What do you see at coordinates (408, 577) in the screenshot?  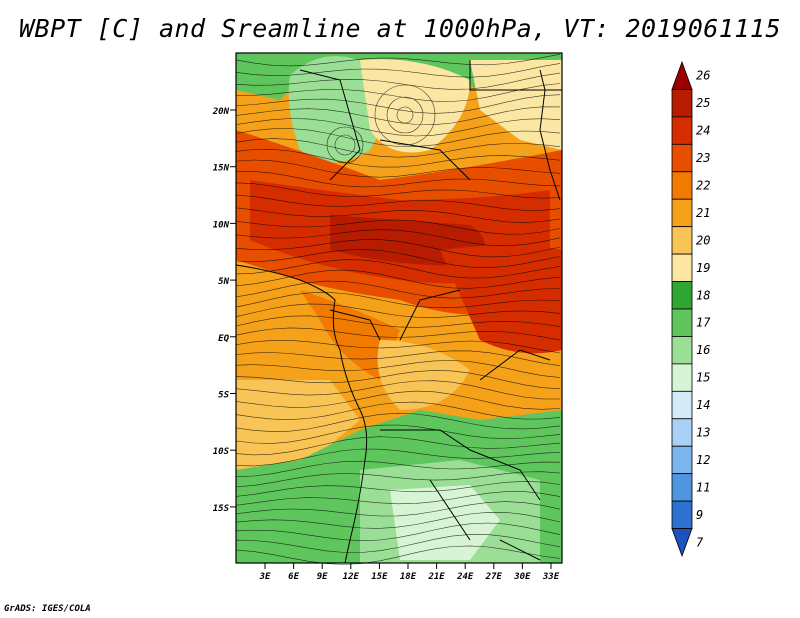 I see `lon-tick-label: 18E` at bounding box center [408, 577].